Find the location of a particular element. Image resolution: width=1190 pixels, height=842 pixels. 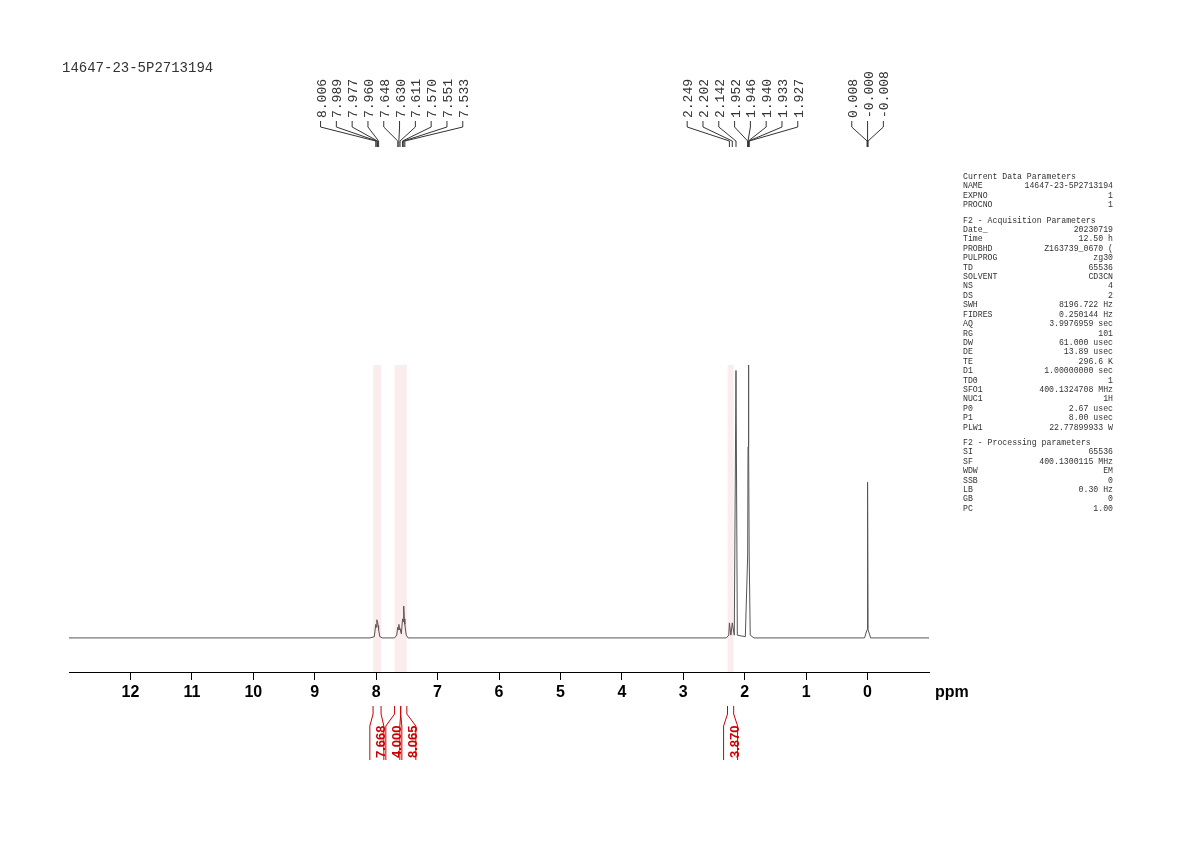

text: LB 0.30 Hz is located at coordinates (1038, 489).